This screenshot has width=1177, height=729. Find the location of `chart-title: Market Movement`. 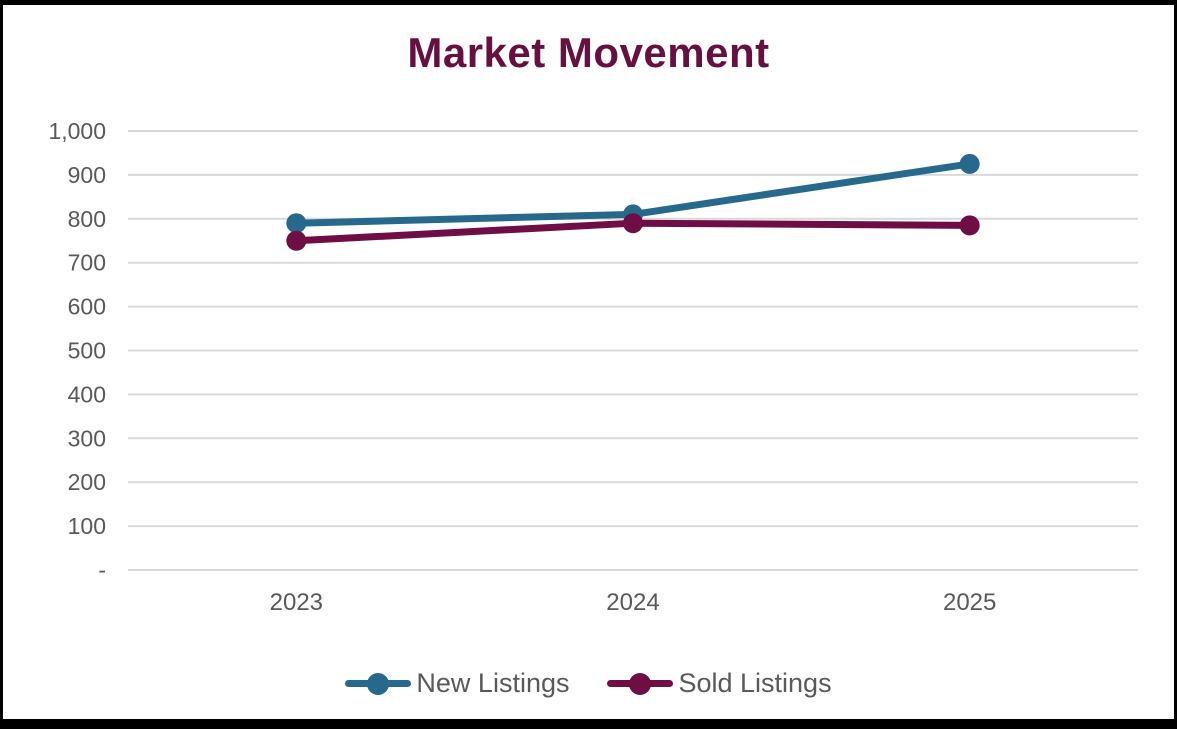

chart-title: Market Movement is located at coordinates (588, 52).